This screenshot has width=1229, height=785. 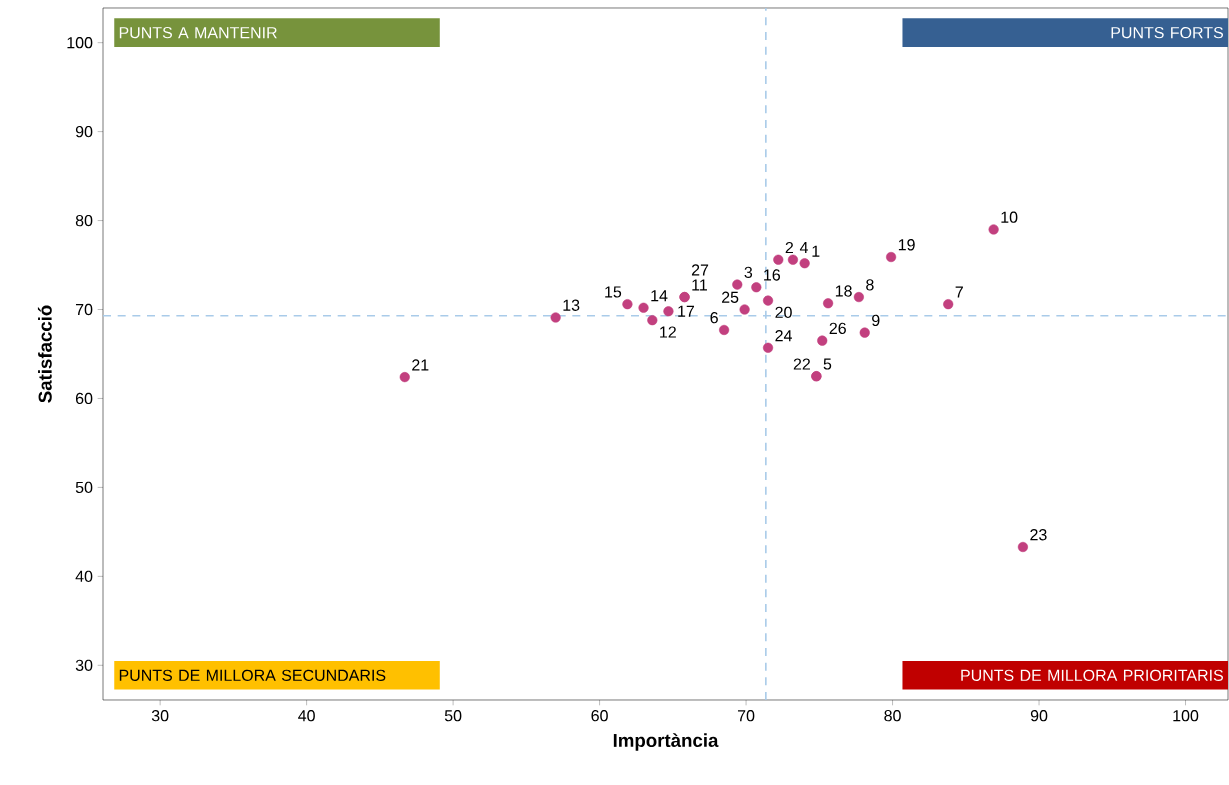 I want to click on annotation: 13, so click(x=571, y=305).